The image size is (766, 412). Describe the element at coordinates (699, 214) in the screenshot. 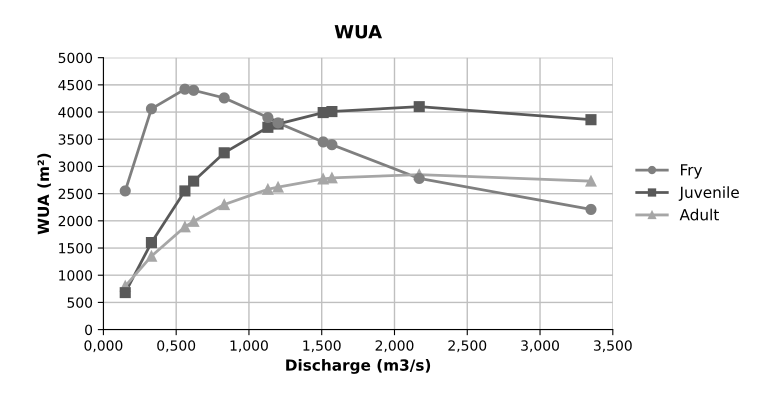

I see `legend-label: Adult` at that location.